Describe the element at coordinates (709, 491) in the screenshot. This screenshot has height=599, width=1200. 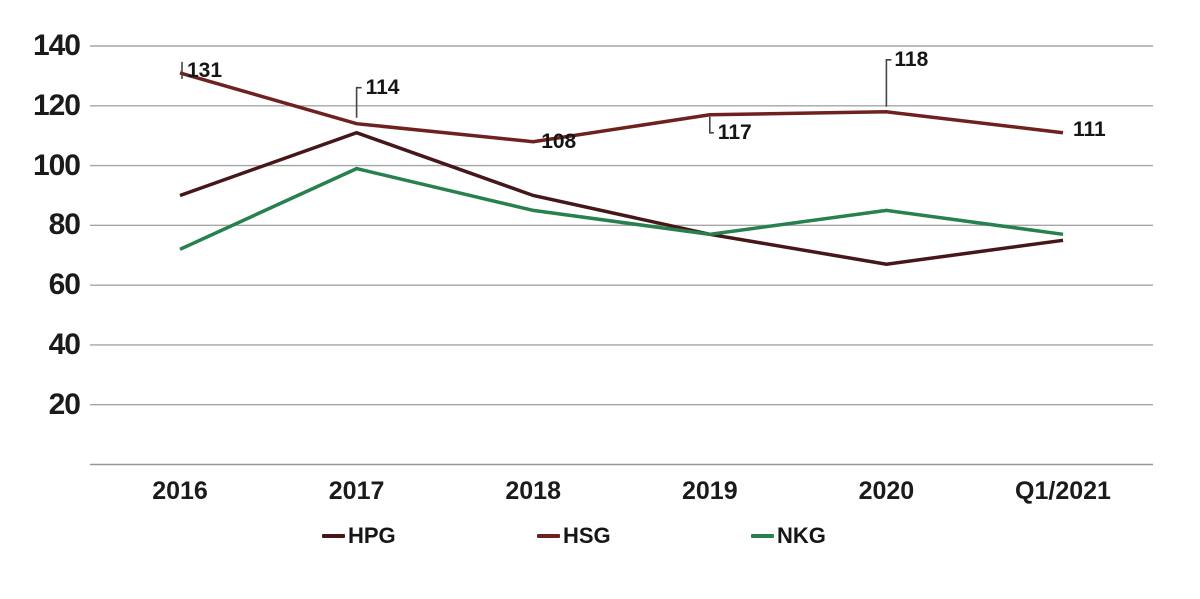
I see `x-tick-label: 2019` at that location.